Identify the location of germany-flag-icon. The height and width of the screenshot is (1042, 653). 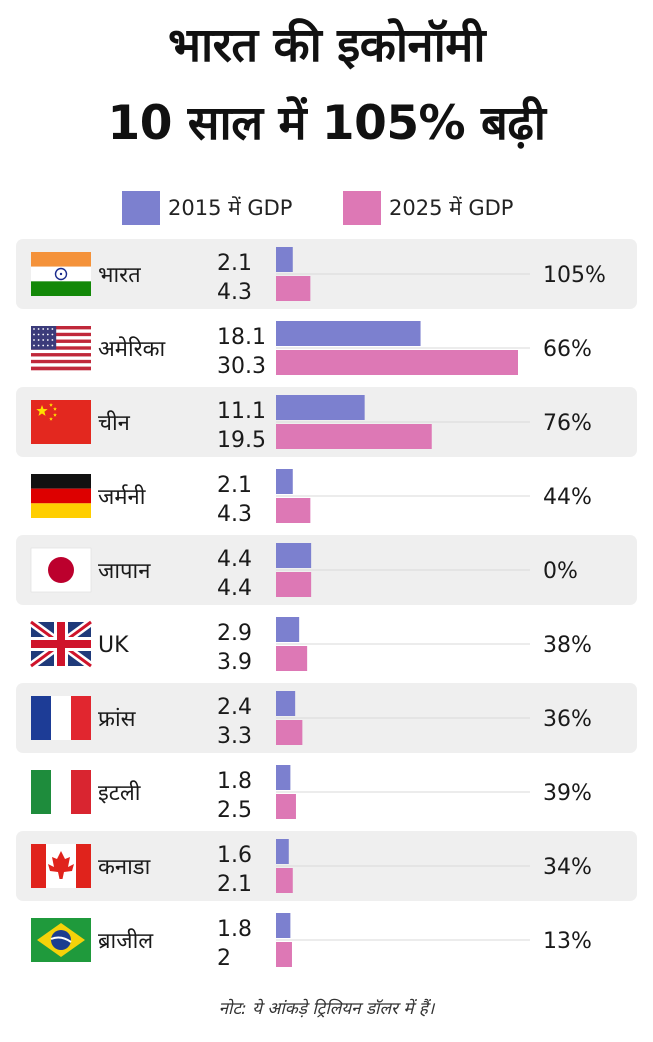
(61, 496).